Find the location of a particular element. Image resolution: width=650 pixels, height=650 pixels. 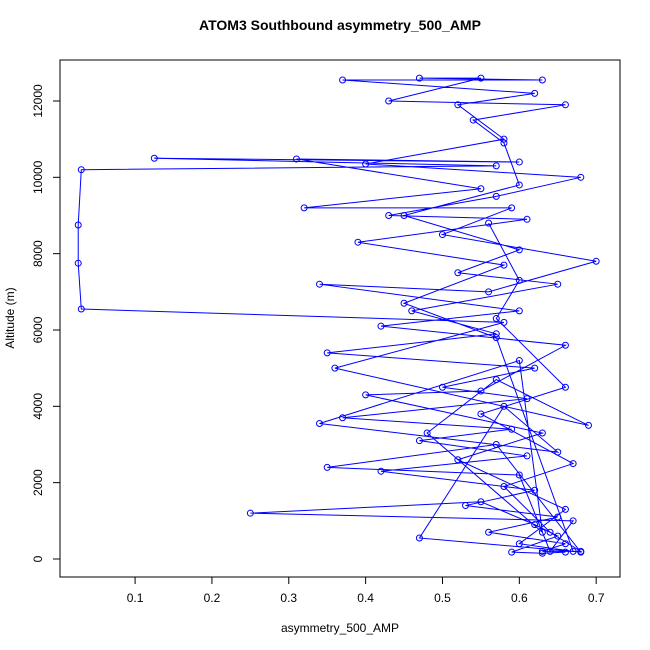

y-tick-label: 4000 is located at coordinates (38, 406).